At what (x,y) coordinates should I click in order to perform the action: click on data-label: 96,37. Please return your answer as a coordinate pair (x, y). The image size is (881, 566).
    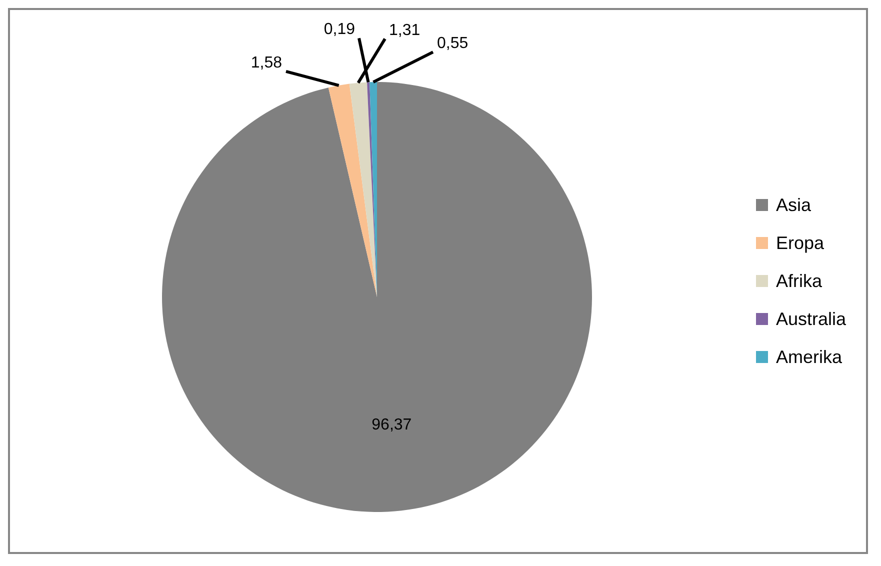
    Looking at the image, I should click on (392, 425).